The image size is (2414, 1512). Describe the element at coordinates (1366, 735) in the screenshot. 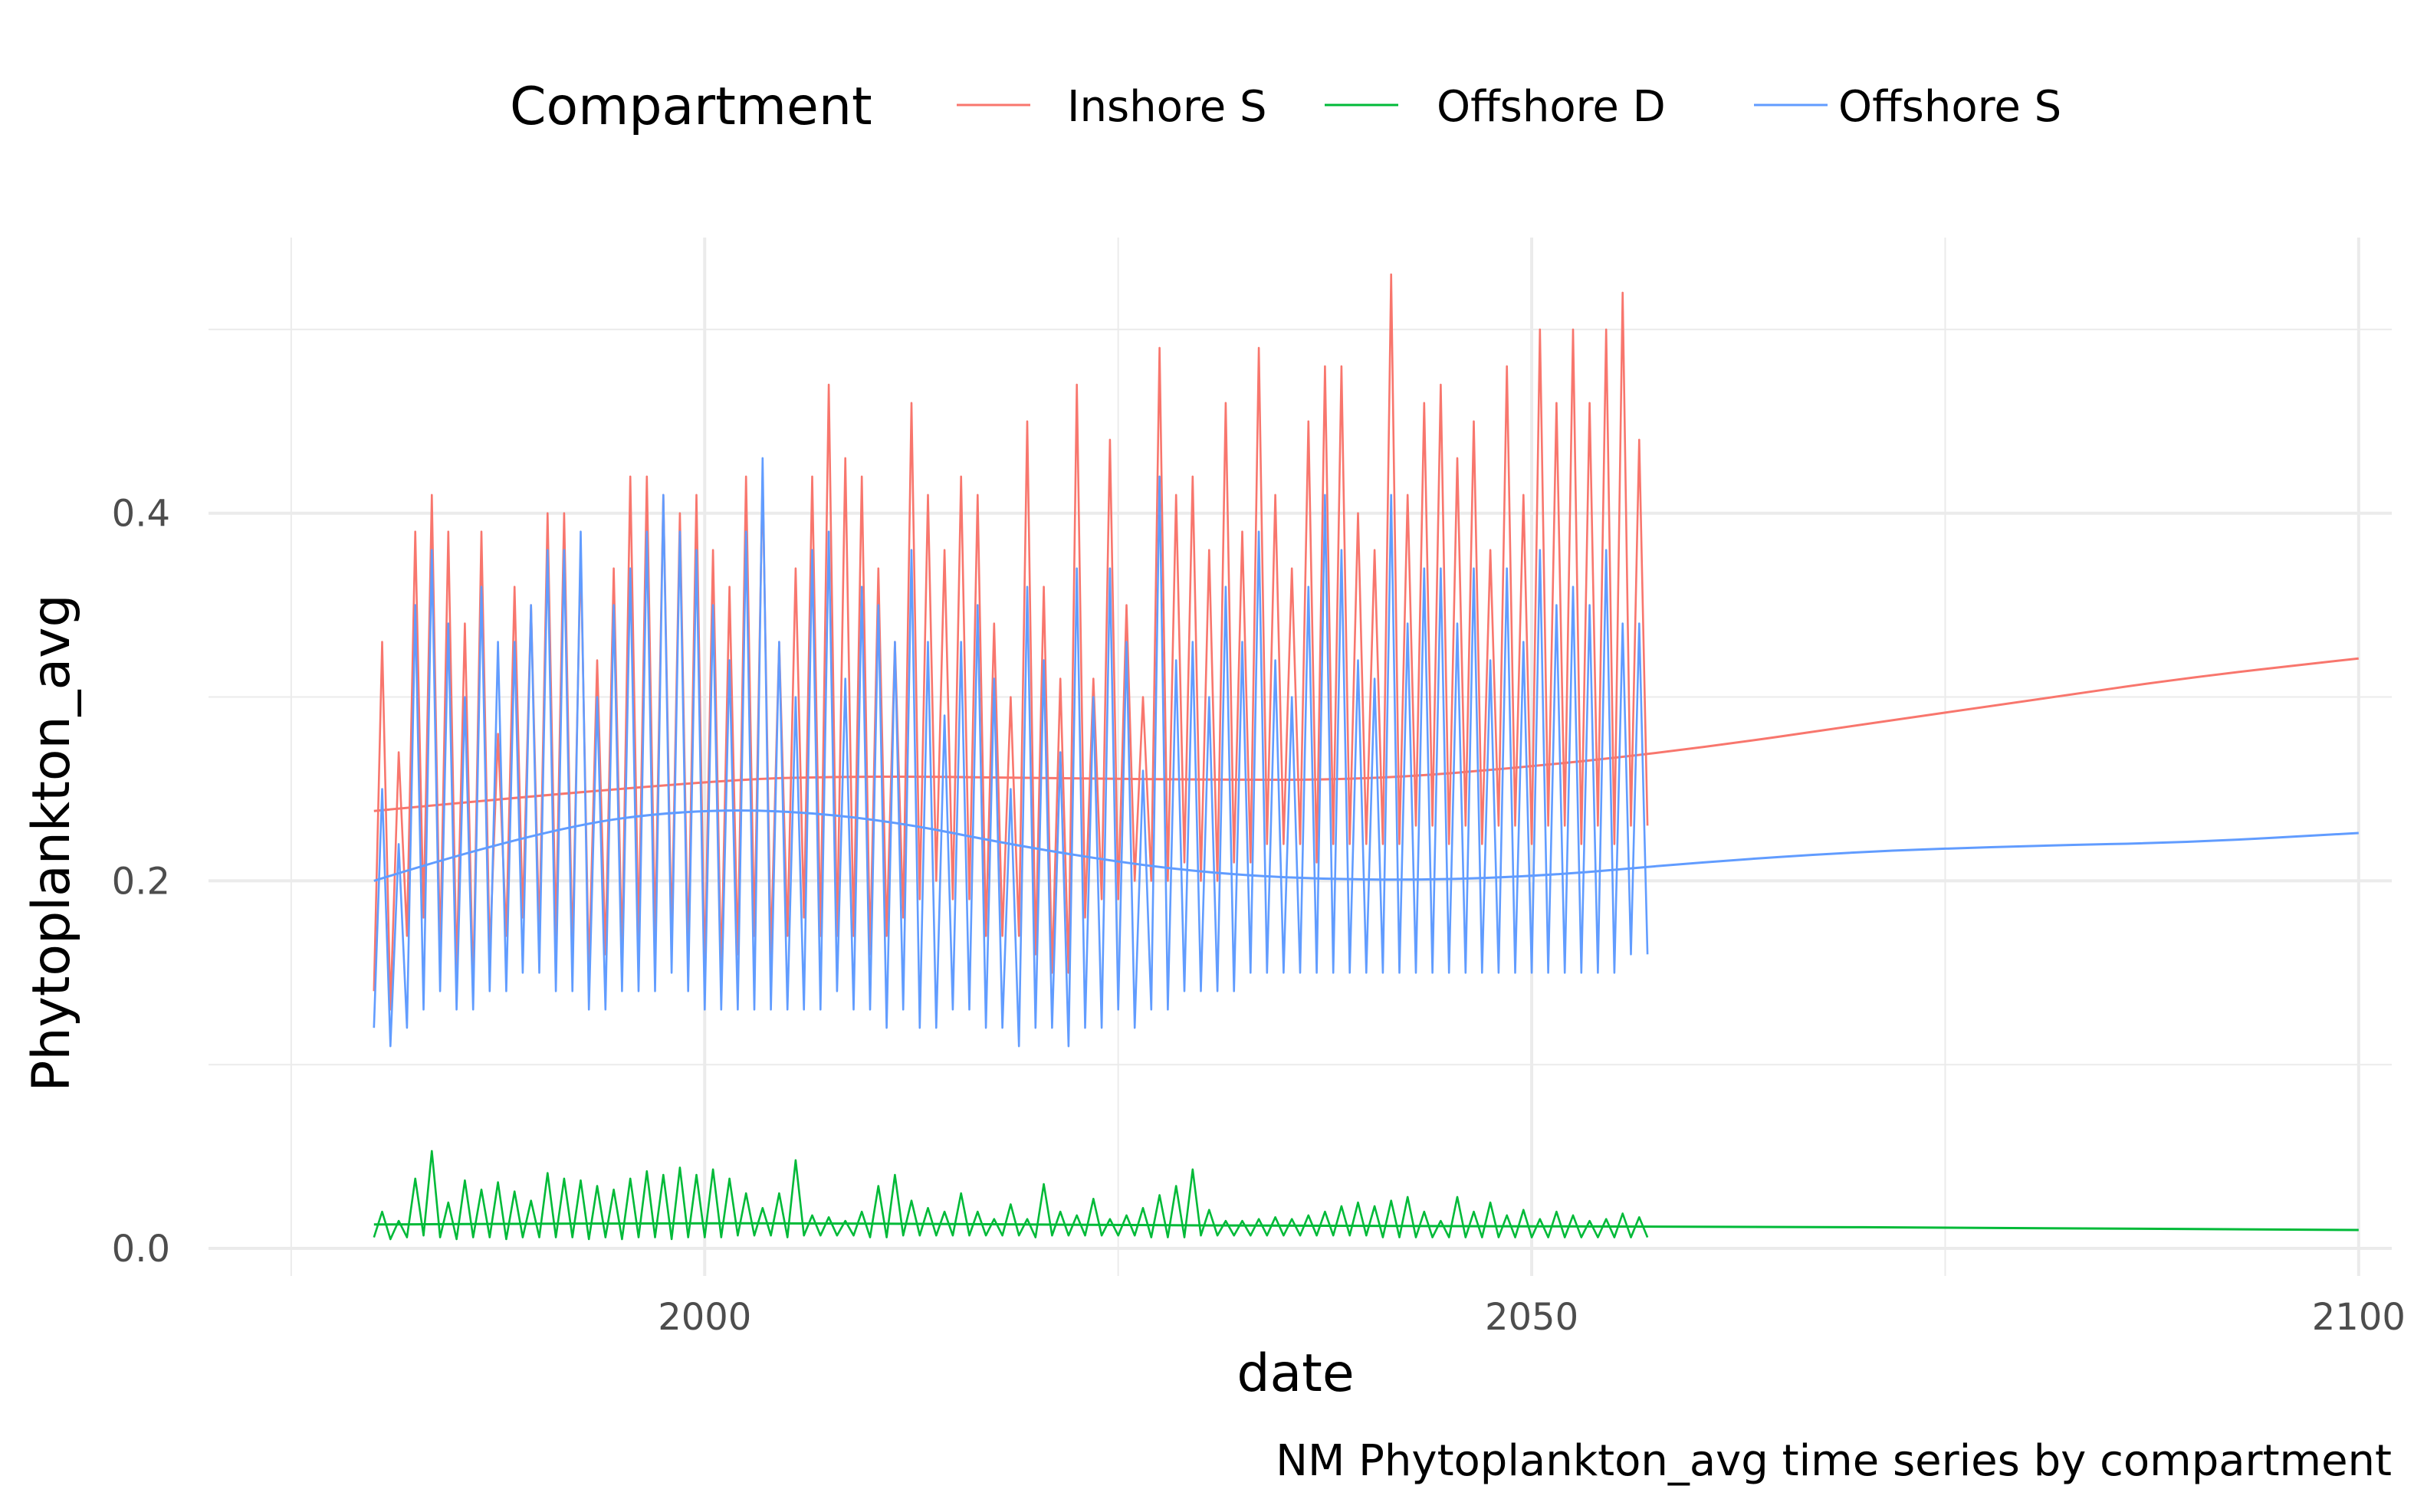

I see `trend-line-inshore-s` at that location.